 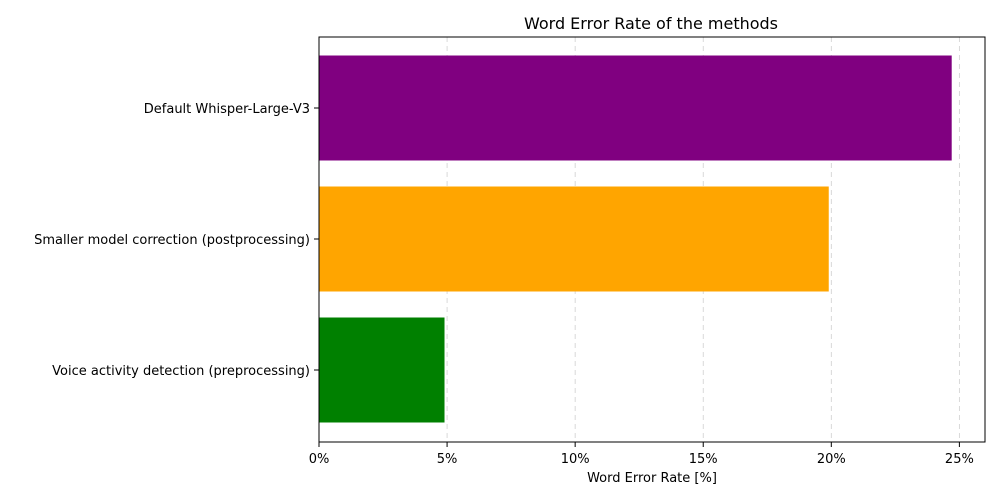 What do you see at coordinates (959, 459) in the screenshot?
I see `x-tick-label: 25%` at bounding box center [959, 459].